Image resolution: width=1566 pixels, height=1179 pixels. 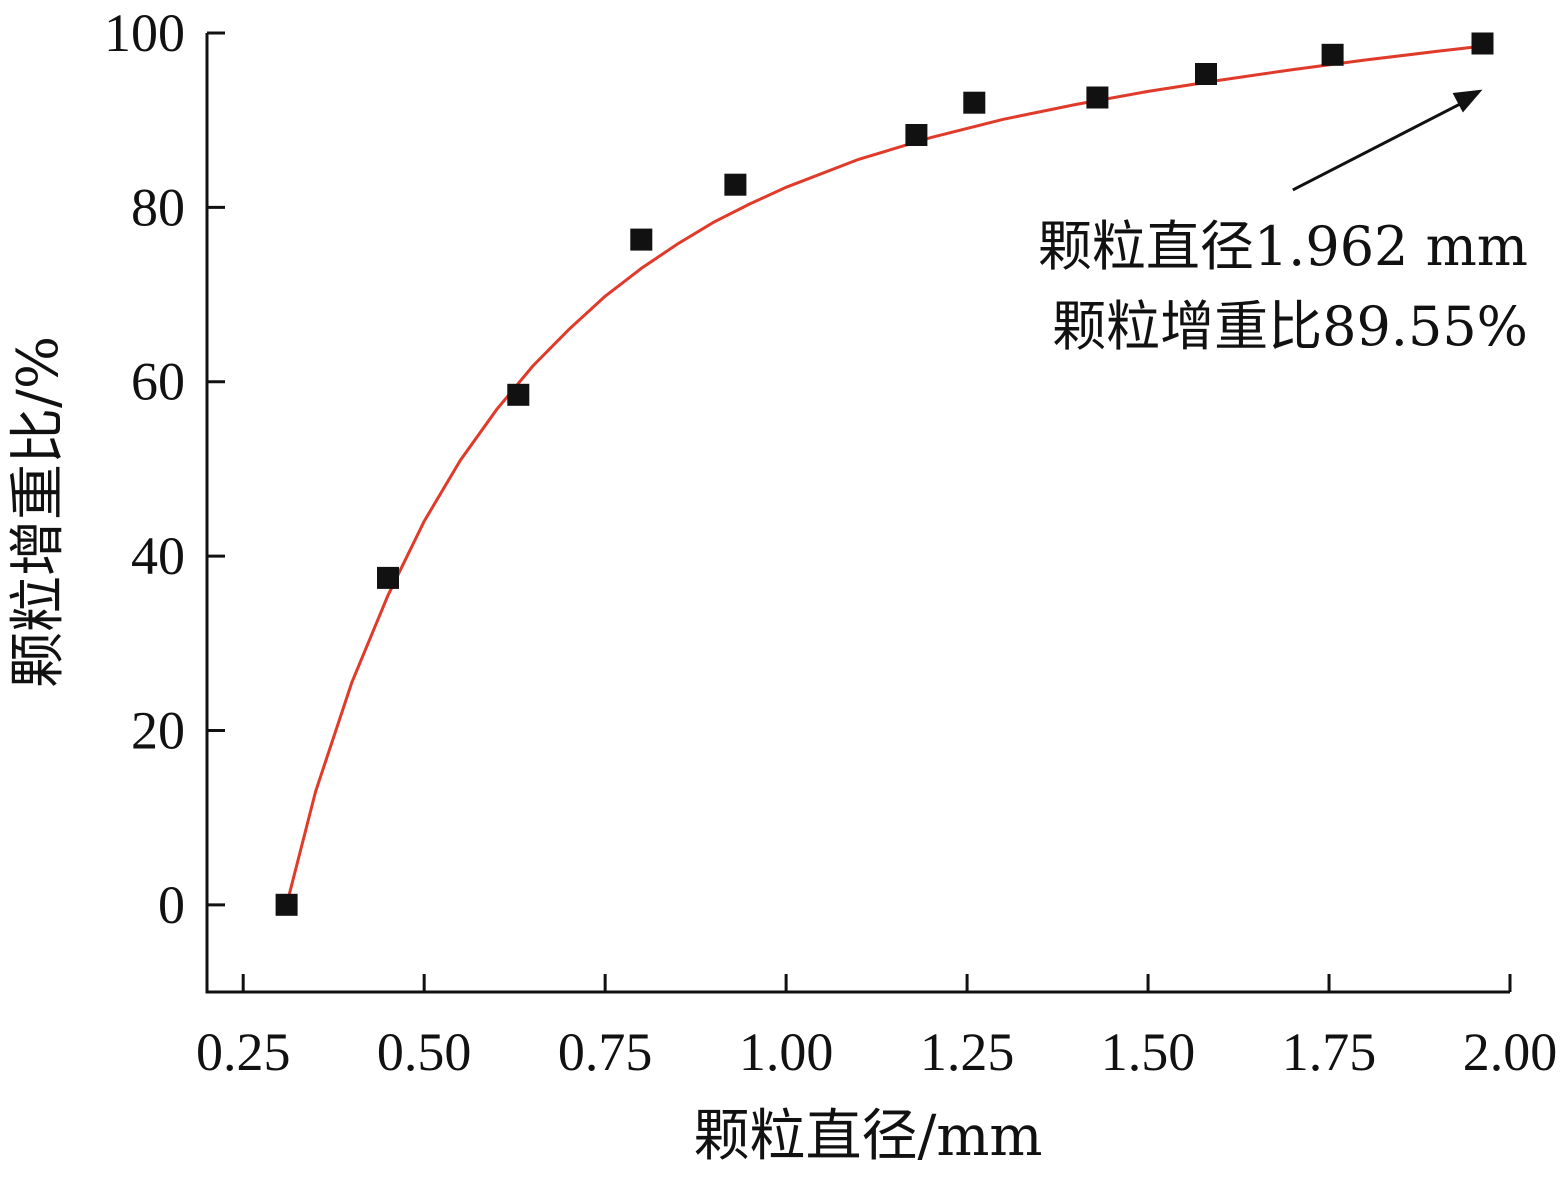 What do you see at coordinates (1290, 326) in the screenshot?
I see `annotation-text-line: 颗粒增重比89.55%` at bounding box center [1290, 326].